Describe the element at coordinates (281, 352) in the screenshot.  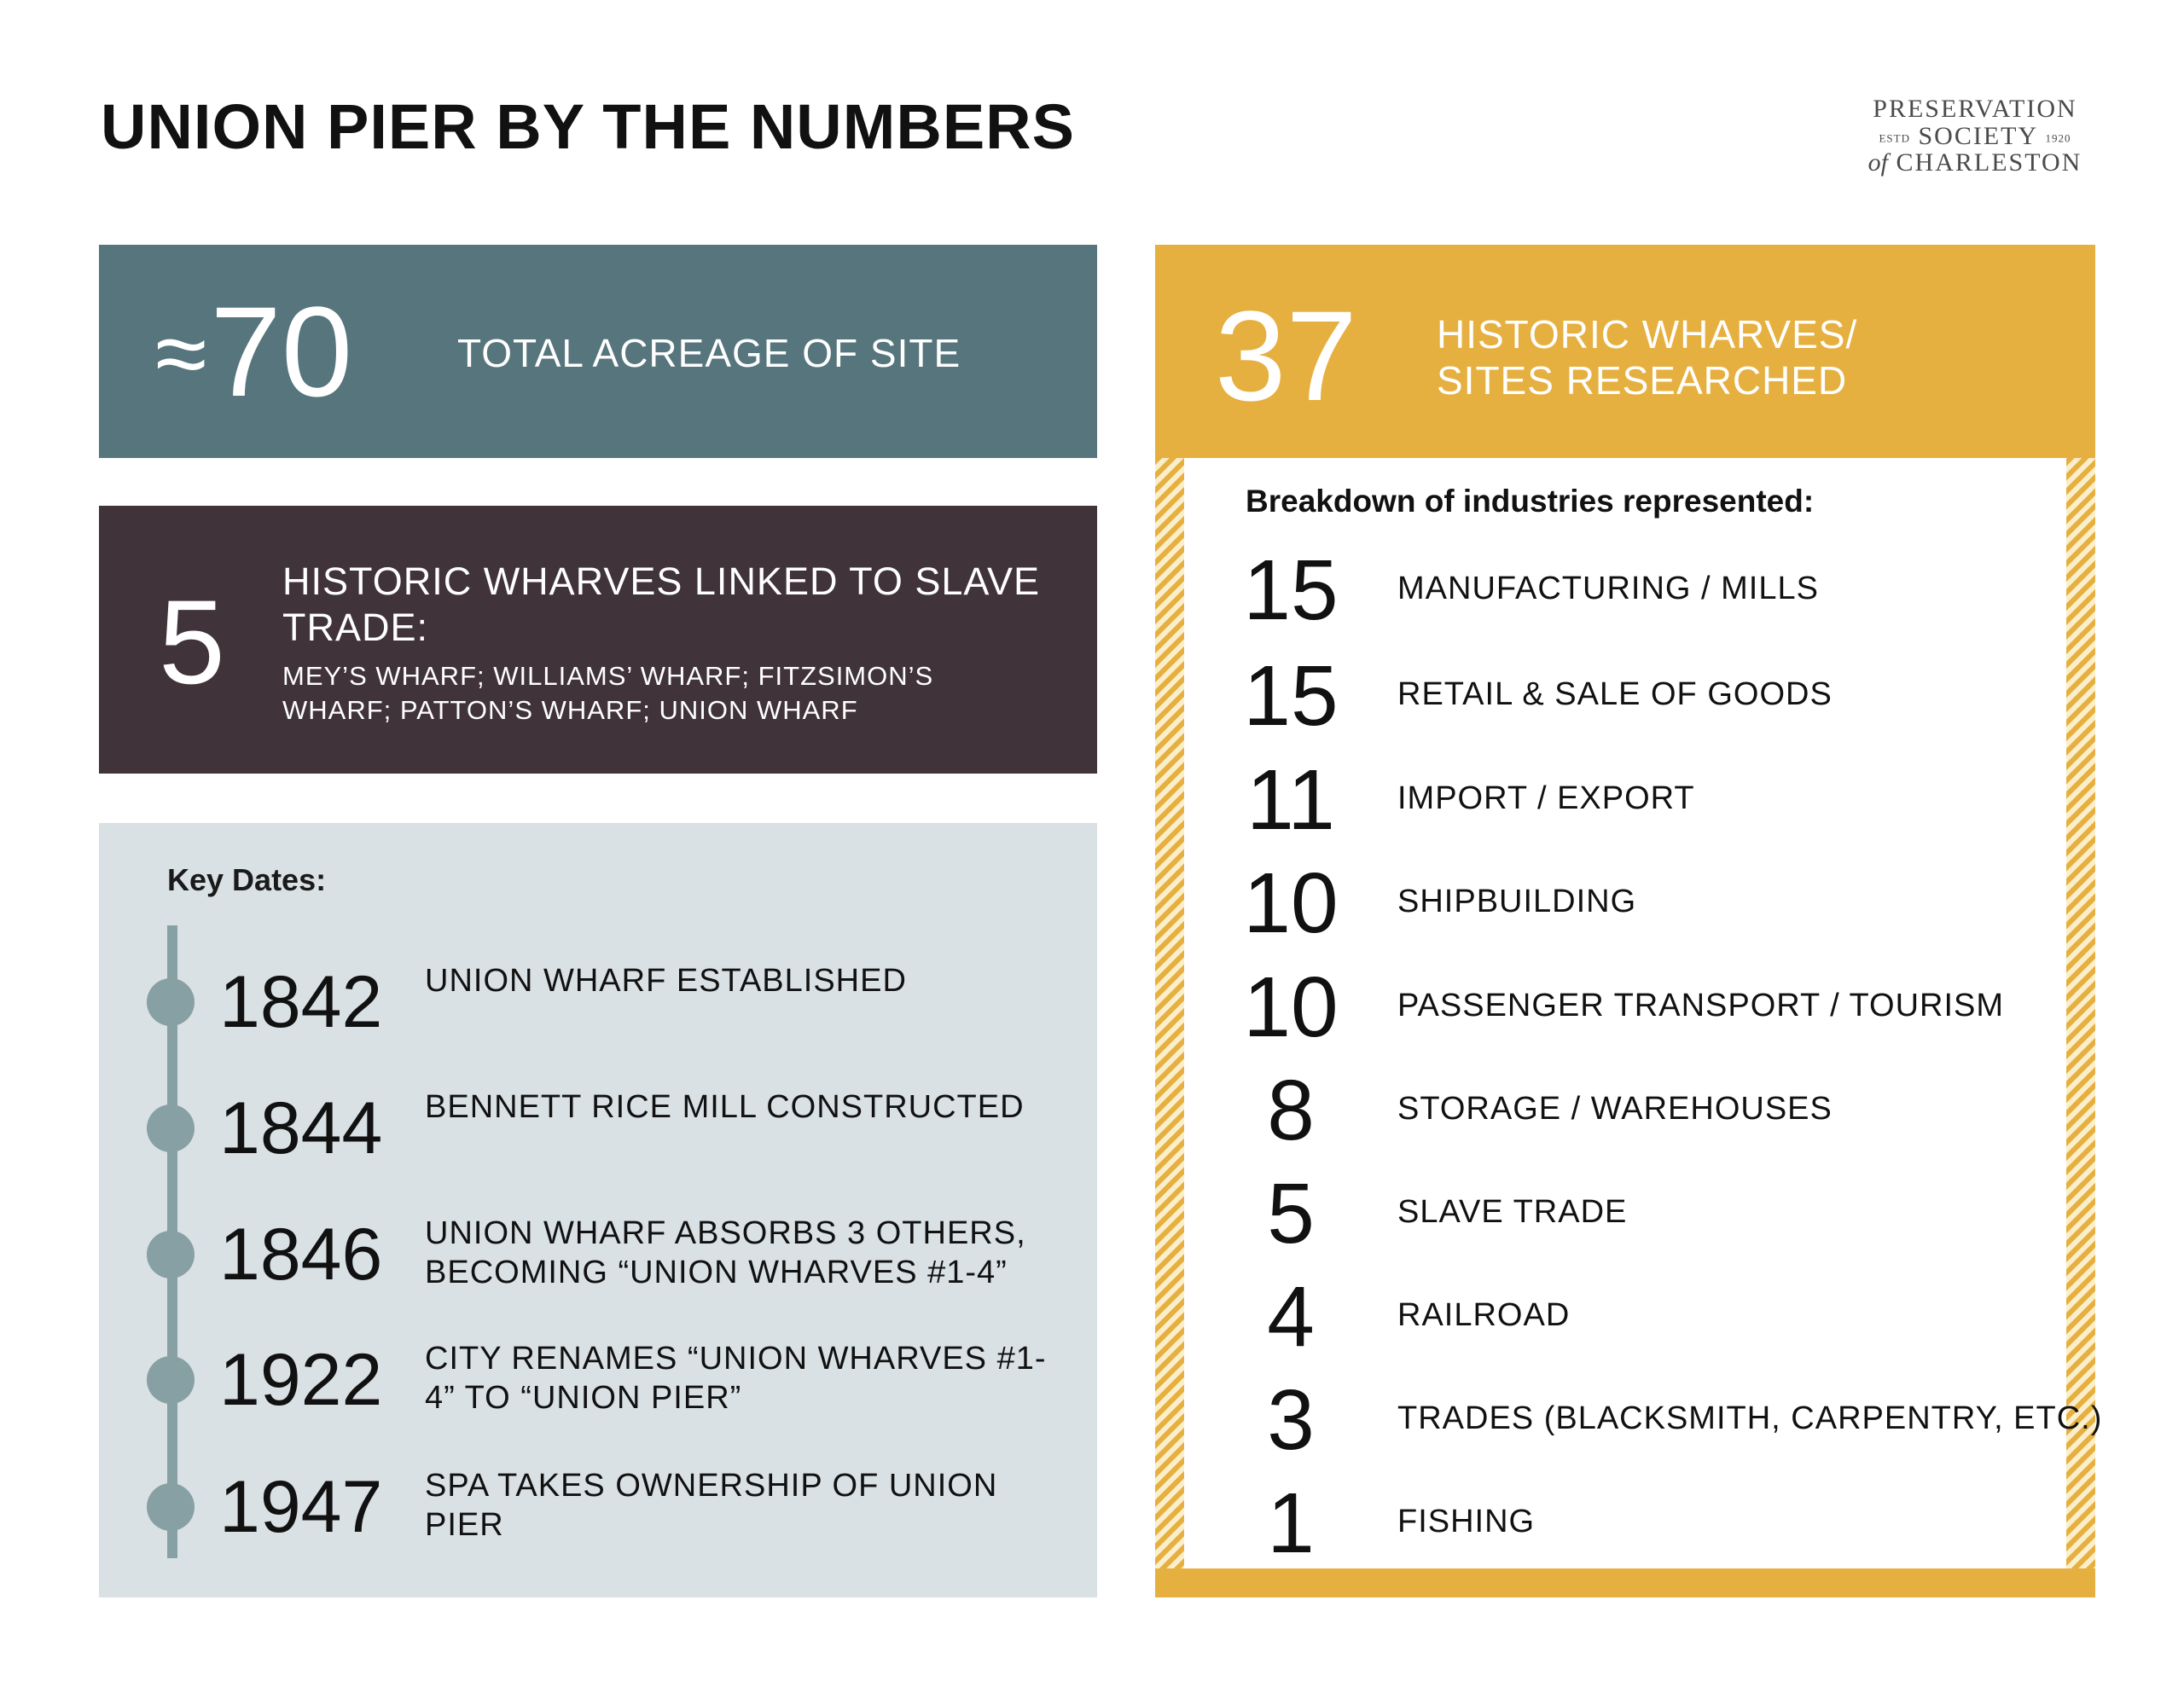
I see `acreage-number: 70` at that location.